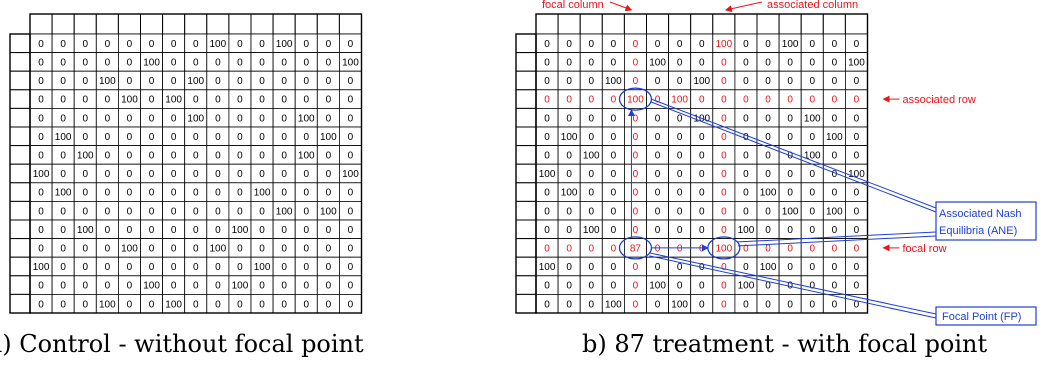 Image resolution: width=1060 pixels, height=383 pixels. I want to click on ane-callout-line1: Associated Nash, so click(980, 214).